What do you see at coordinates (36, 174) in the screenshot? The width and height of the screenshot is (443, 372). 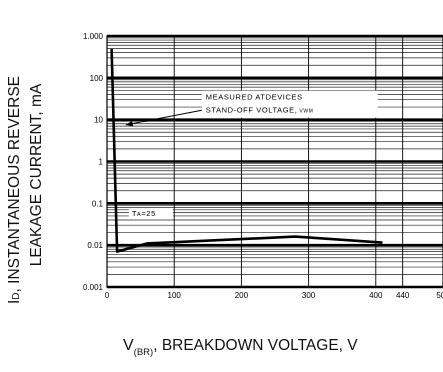 I see `y-axis-title-line2: LEAKAGE CURRENT, mA` at bounding box center [36, 174].